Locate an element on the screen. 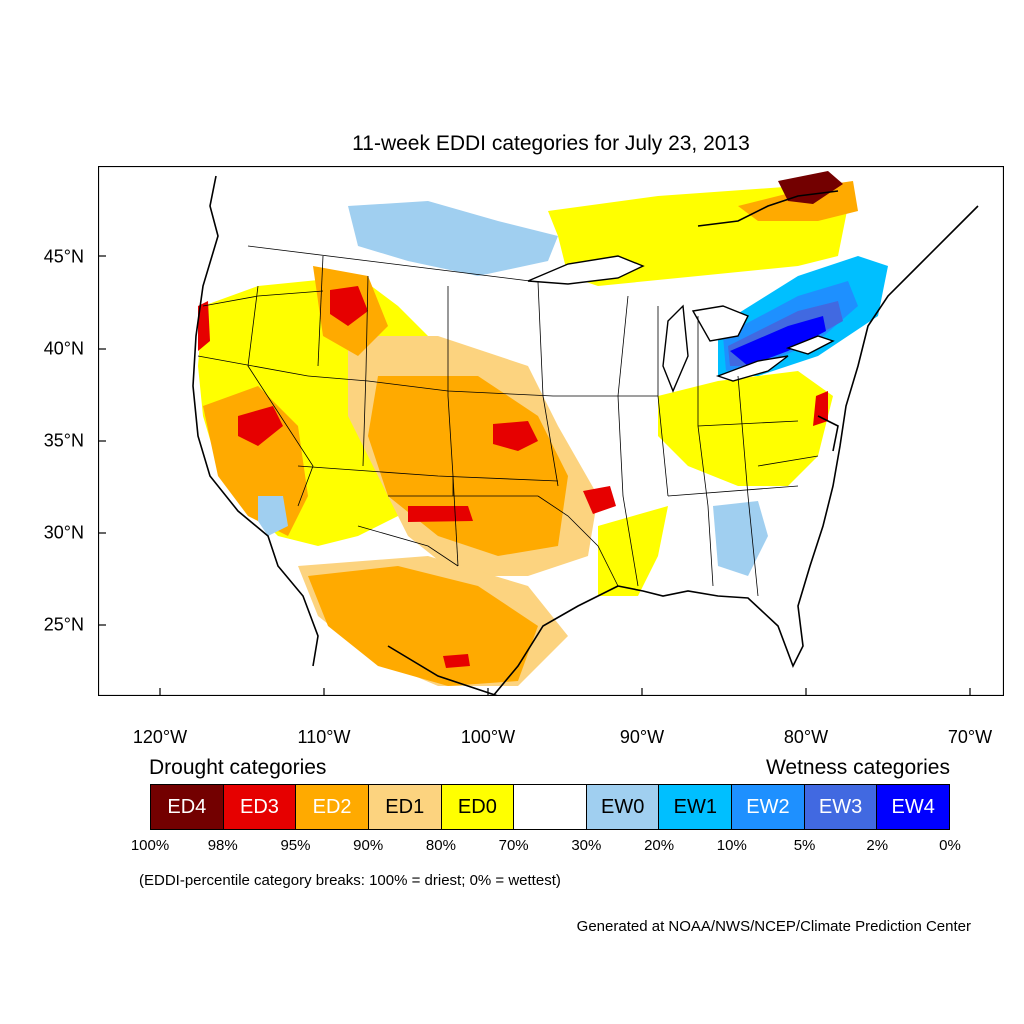 Image resolution: width=1024 pixels, height=1024 pixels. lon-label-110: 110°W is located at coordinates (324, 737).